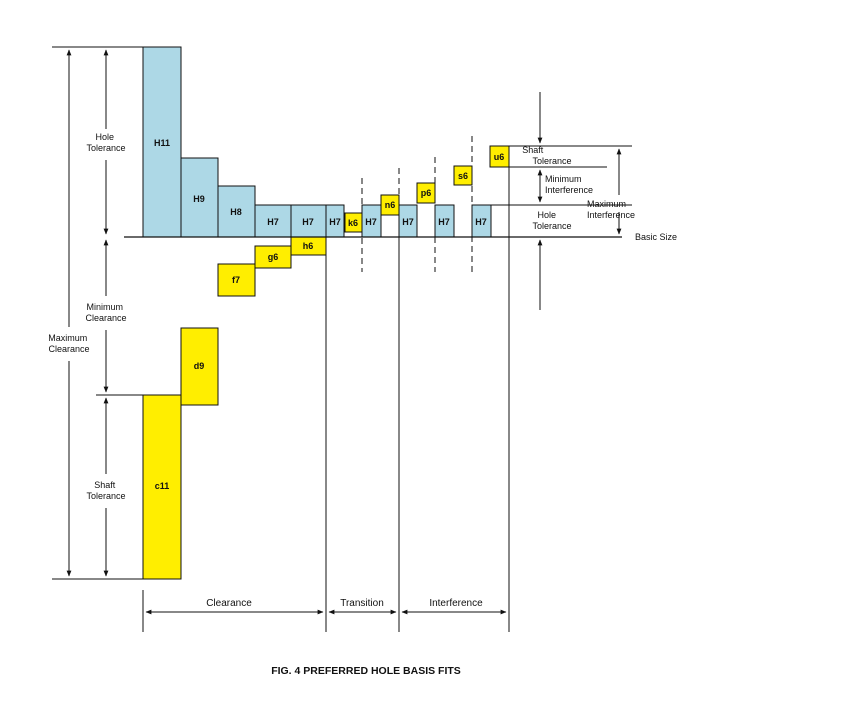 The width and height of the screenshot is (853, 704). I want to click on right-dimensions, so click(561, 201).